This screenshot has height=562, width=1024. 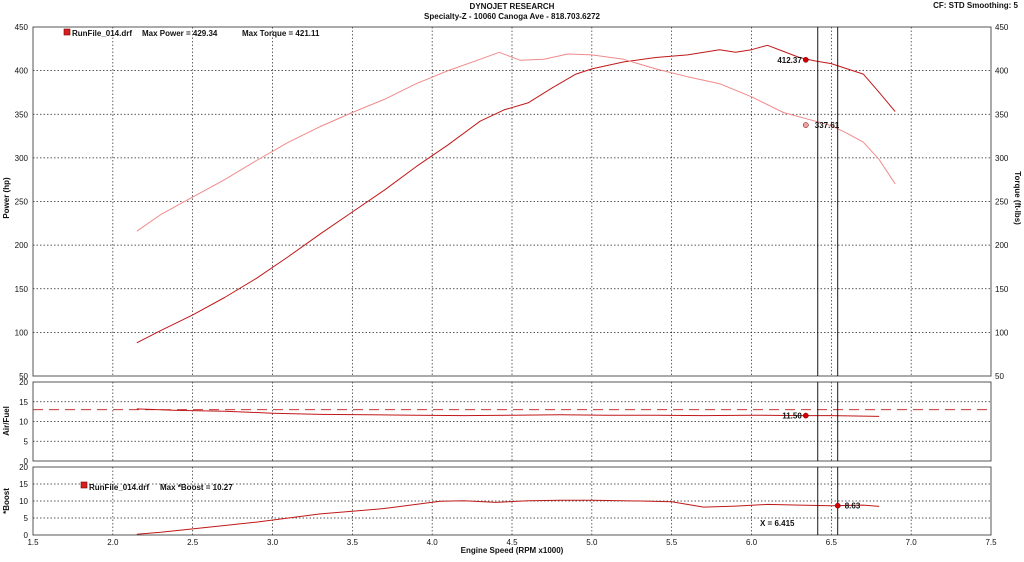 What do you see at coordinates (23, 376) in the screenshot?
I see `y-tick-label: 50` at bounding box center [23, 376].